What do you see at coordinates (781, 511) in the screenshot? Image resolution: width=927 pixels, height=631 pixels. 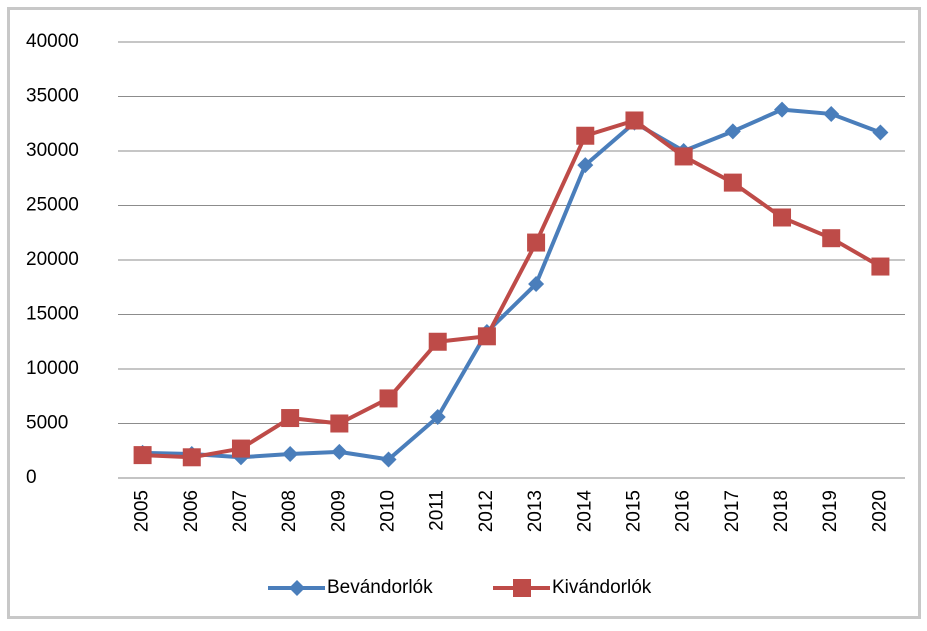 I see `x-tick-label: 2018` at bounding box center [781, 511].